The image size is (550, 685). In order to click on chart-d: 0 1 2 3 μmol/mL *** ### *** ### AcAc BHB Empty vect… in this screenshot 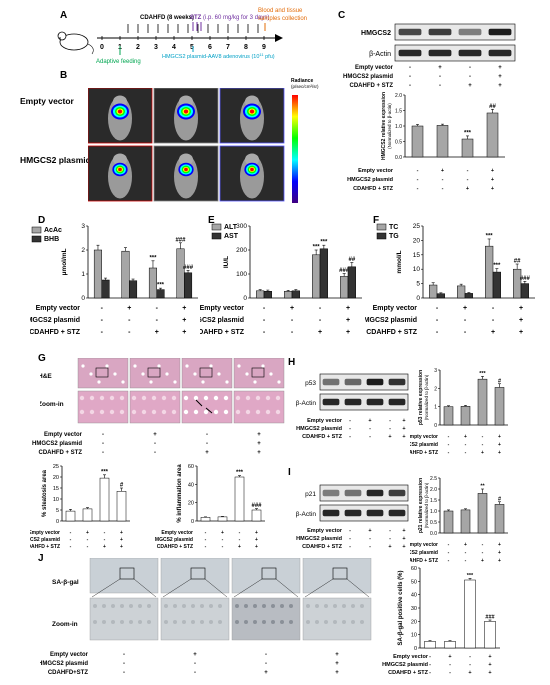, I will do `click(114, 279)`.